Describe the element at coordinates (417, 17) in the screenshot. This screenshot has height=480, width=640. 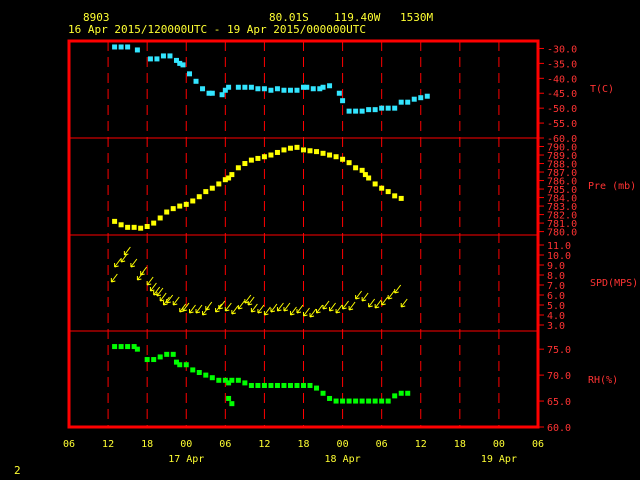
I see `station-elevation: 1530M` at that location.